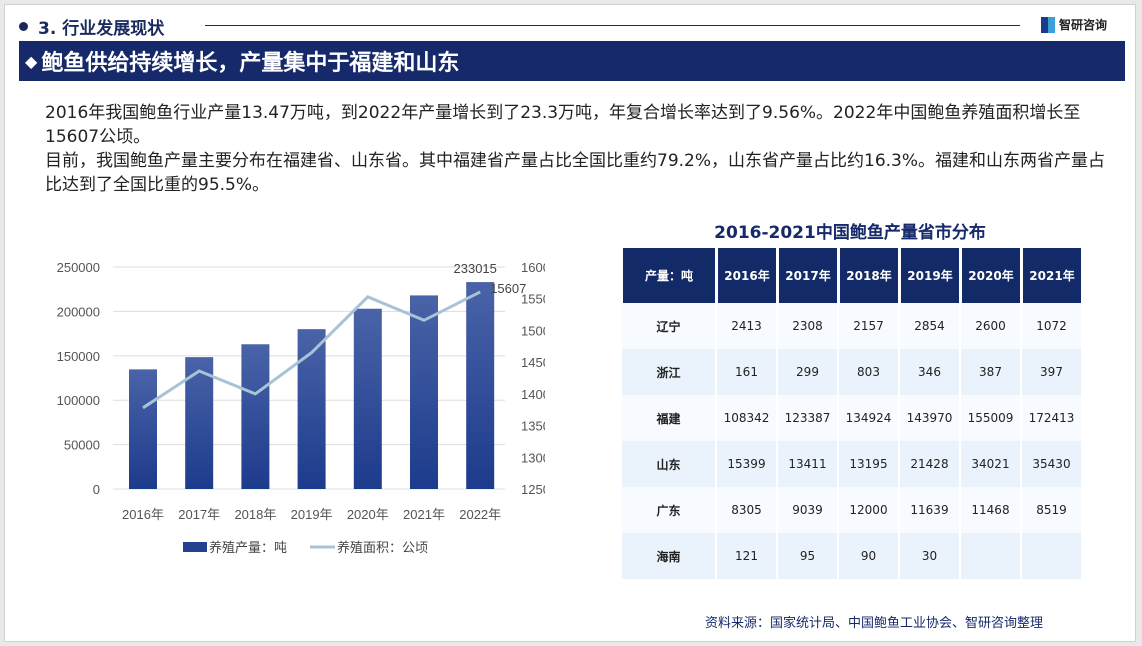  What do you see at coordinates (1051, 372) in the screenshot?
I see `table-cell: 397` at bounding box center [1051, 372].